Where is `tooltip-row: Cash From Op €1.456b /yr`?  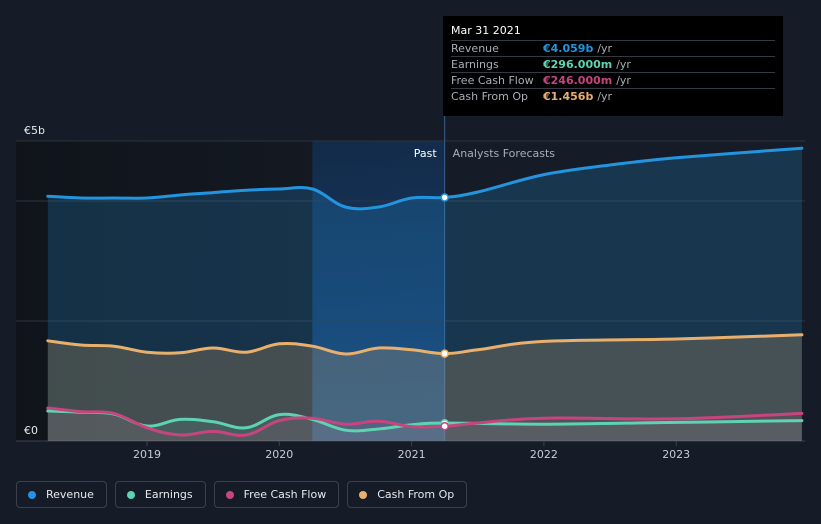
tooltip-row: Cash From Op €1.456b /yr is located at coordinates (613, 96).